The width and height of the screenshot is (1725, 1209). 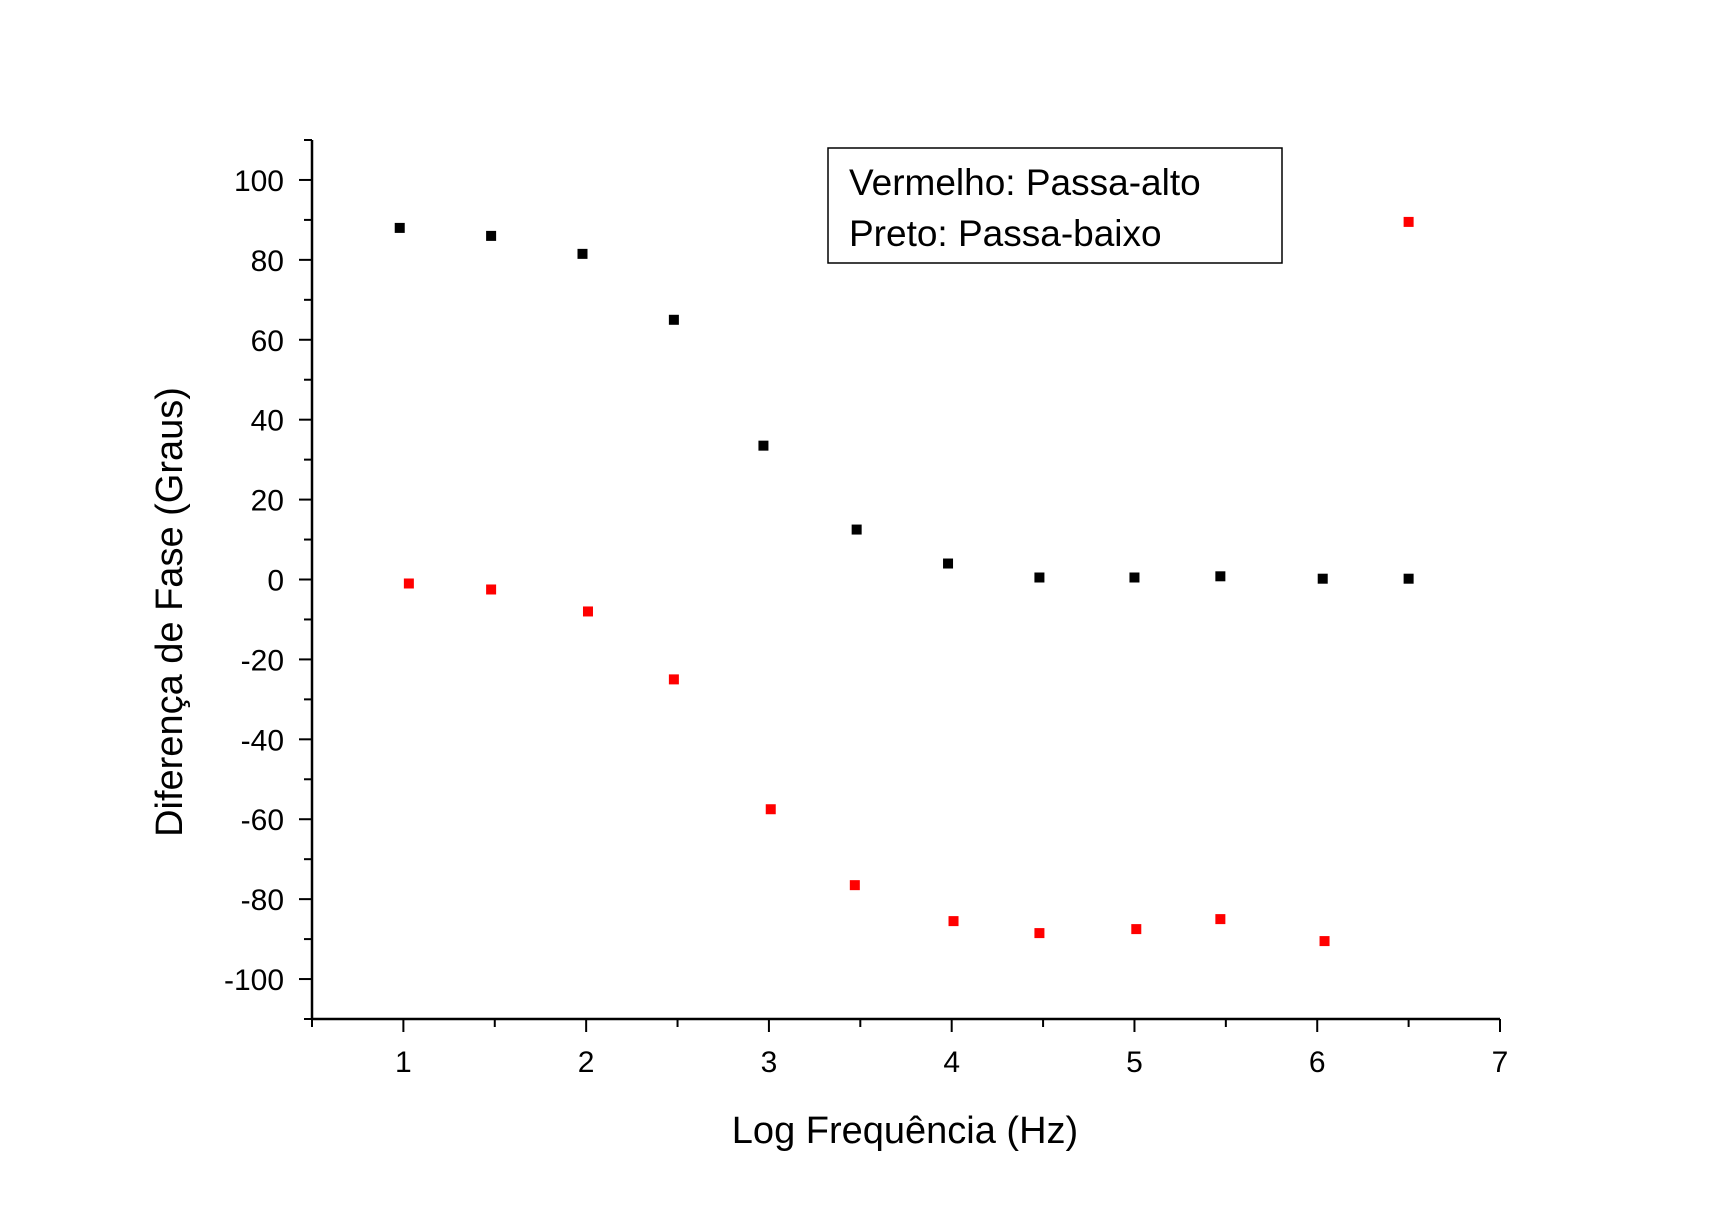 What do you see at coordinates (403, 1062) in the screenshot?
I see `x-tick-label: 1` at bounding box center [403, 1062].